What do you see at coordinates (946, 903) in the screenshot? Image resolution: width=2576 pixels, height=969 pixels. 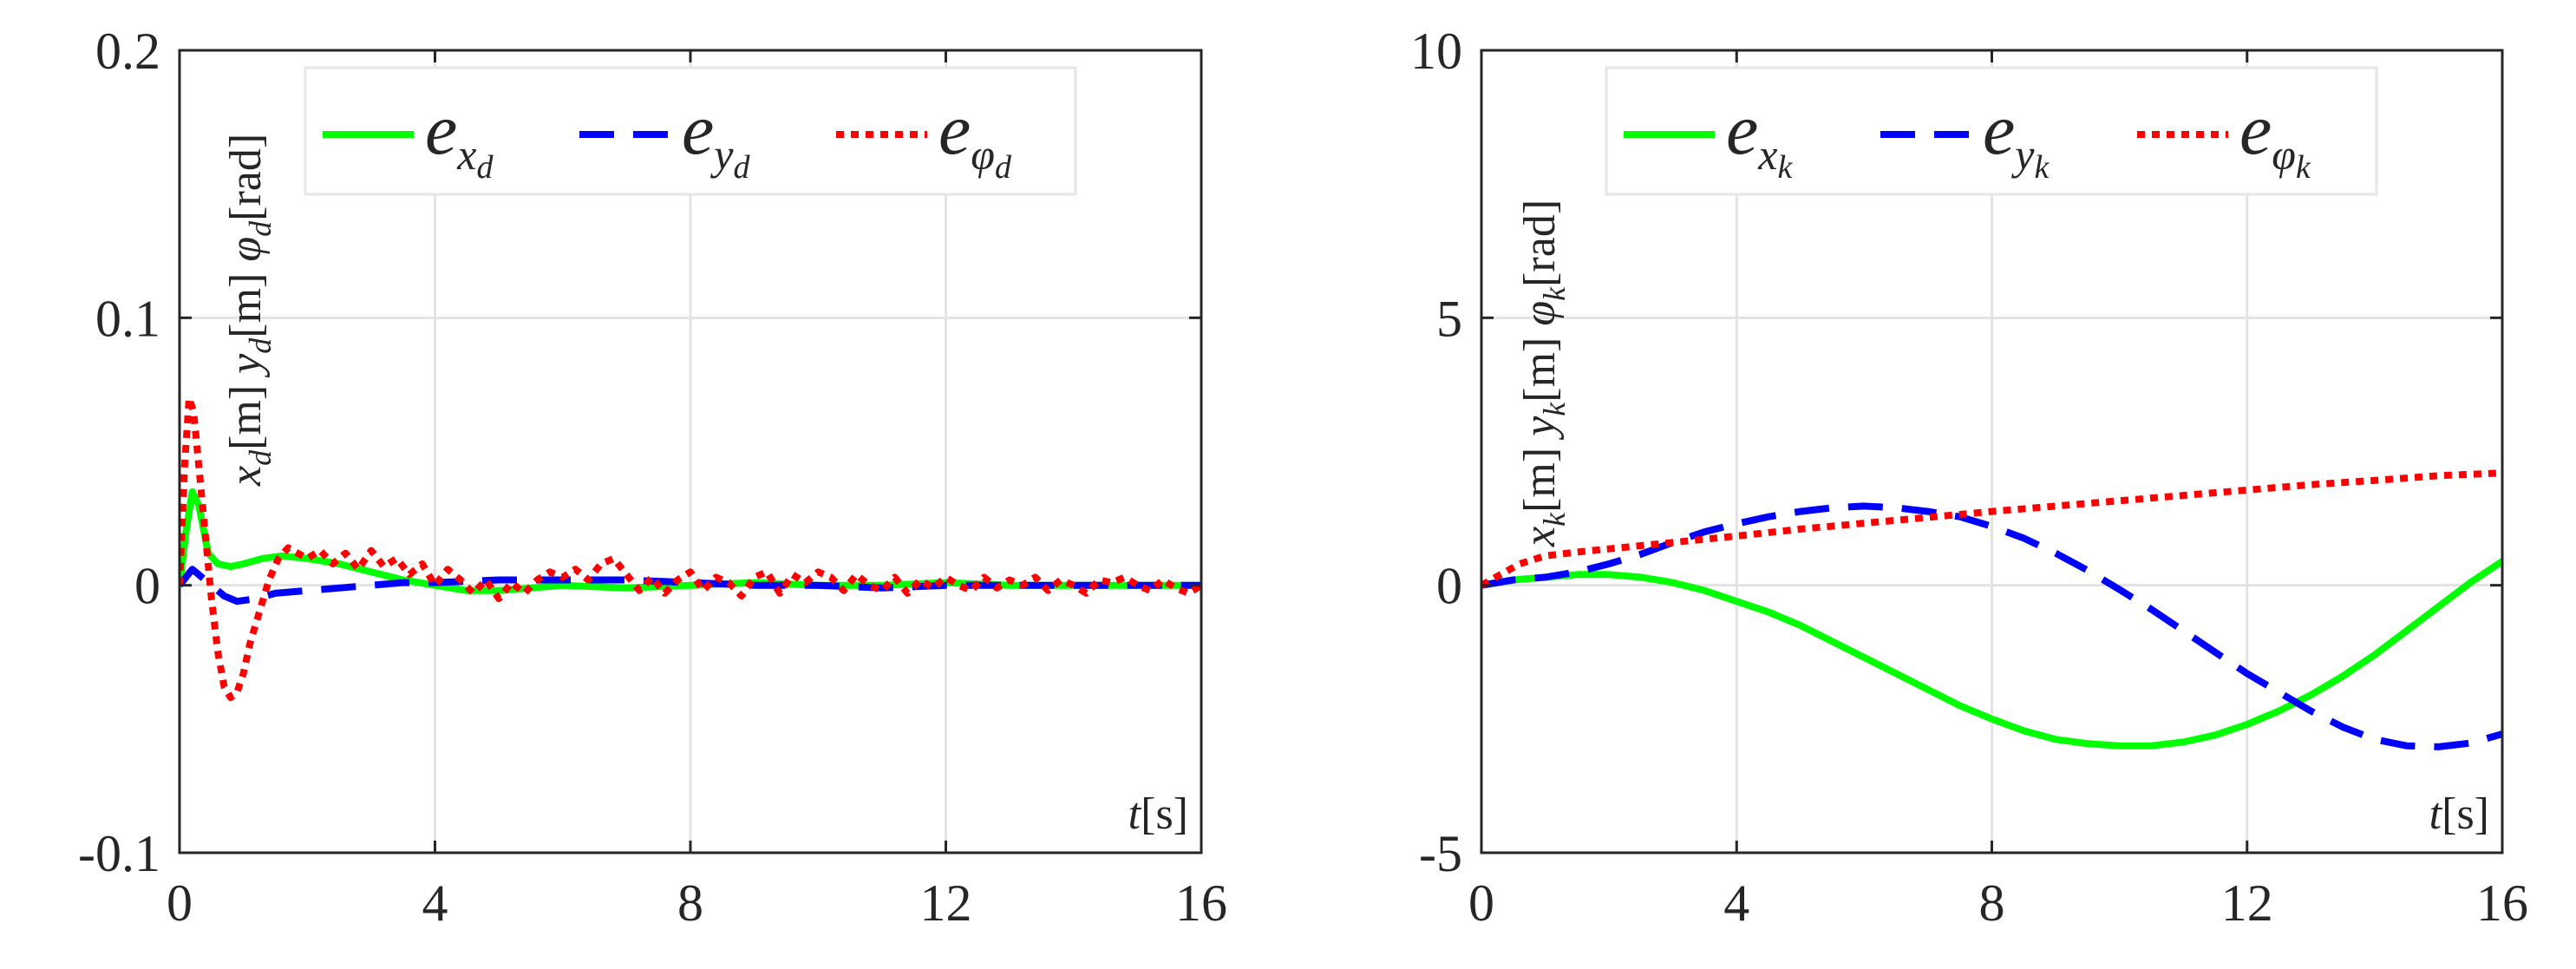 I see `left-xtick-label-3: 12` at bounding box center [946, 903].